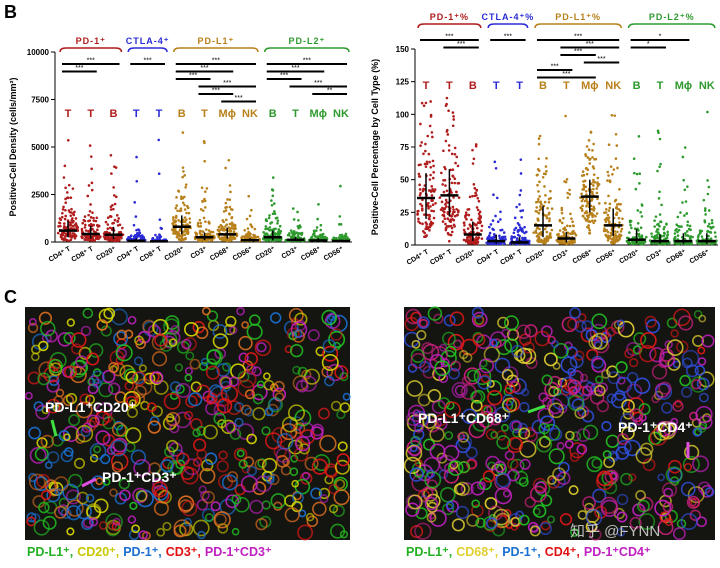 Image resolution: width=720 pixels, height=568 pixels. Describe the element at coordinates (613, 86) in the screenshot. I see `cell-type: NK` at that location.